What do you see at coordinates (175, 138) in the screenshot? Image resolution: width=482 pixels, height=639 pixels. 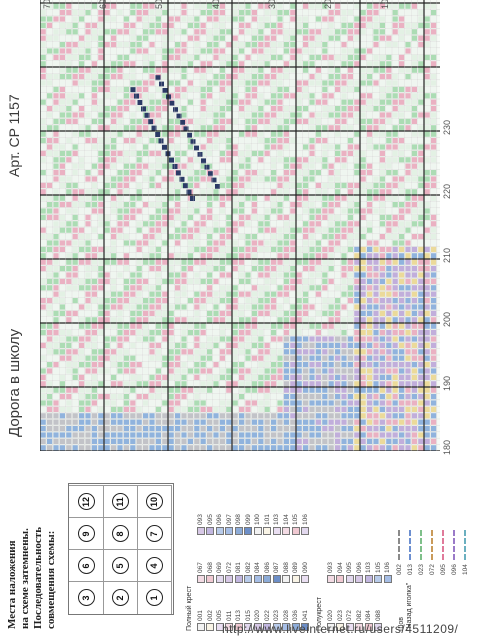 I see `dark-stitch-path` at bounding box center [175, 138].